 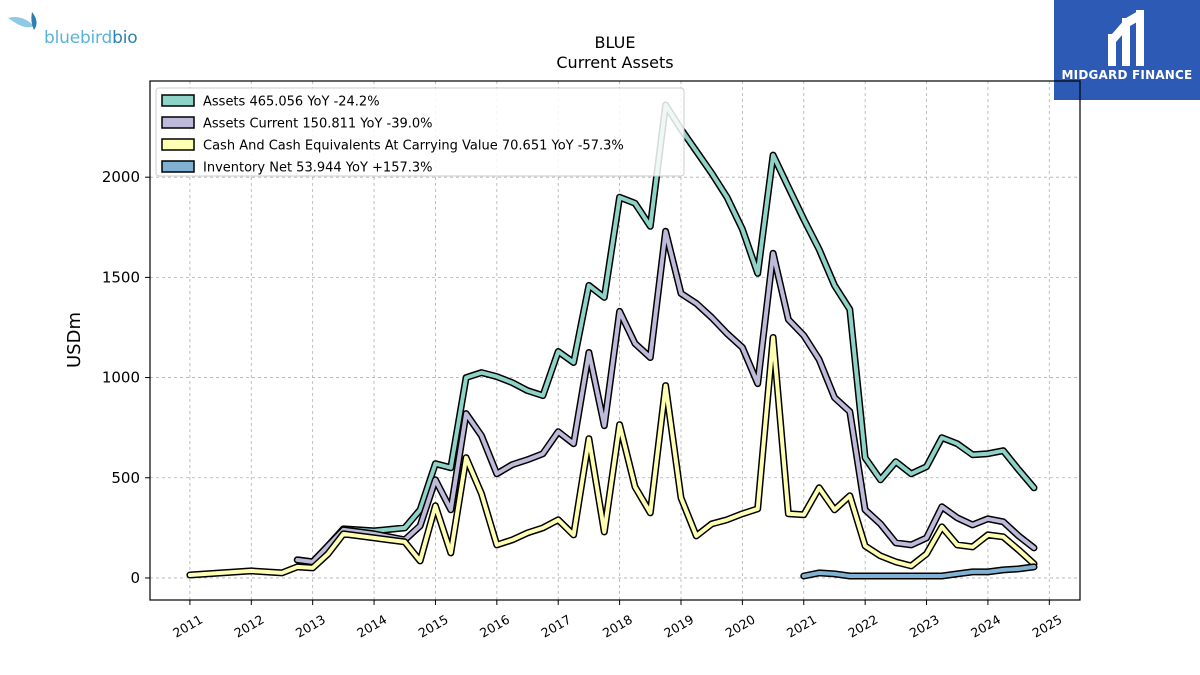 I want to click on x-tick-label: 2018, so click(x=617, y=626).